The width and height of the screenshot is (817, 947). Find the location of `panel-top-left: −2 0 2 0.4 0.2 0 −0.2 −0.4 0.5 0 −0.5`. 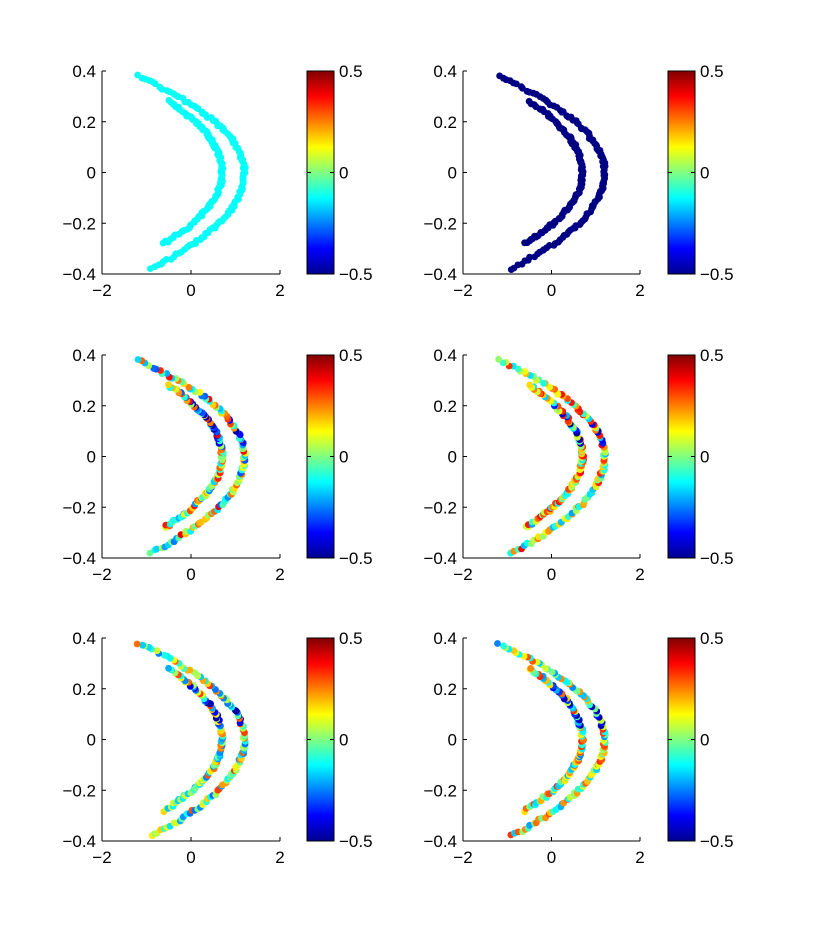

panel-top-left: −2 0 2 0.4 0.2 0 −0.2 −0.4 0.5 0 −0.5 is located at coordinates (217, 181).